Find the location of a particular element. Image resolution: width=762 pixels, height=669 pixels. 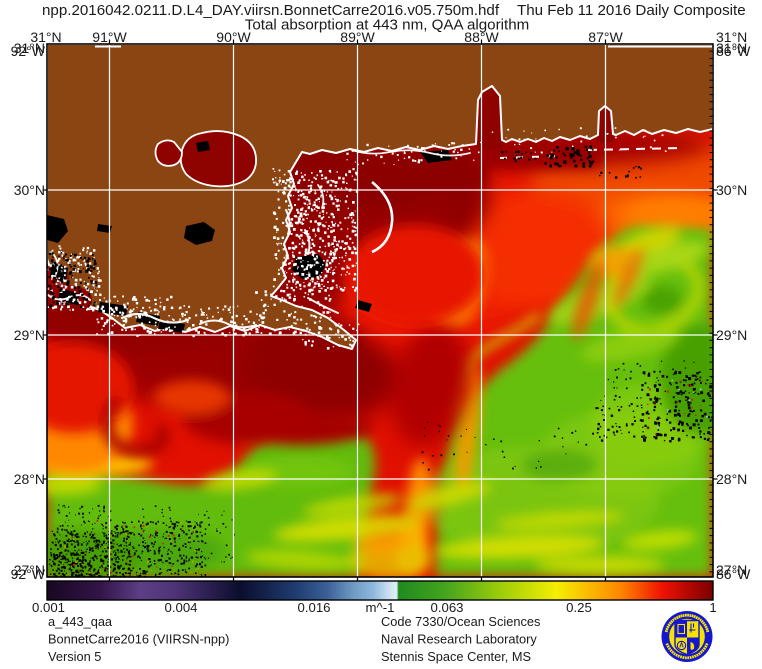

svg-text: a_443_qaa is located at coordinates (80, 621).